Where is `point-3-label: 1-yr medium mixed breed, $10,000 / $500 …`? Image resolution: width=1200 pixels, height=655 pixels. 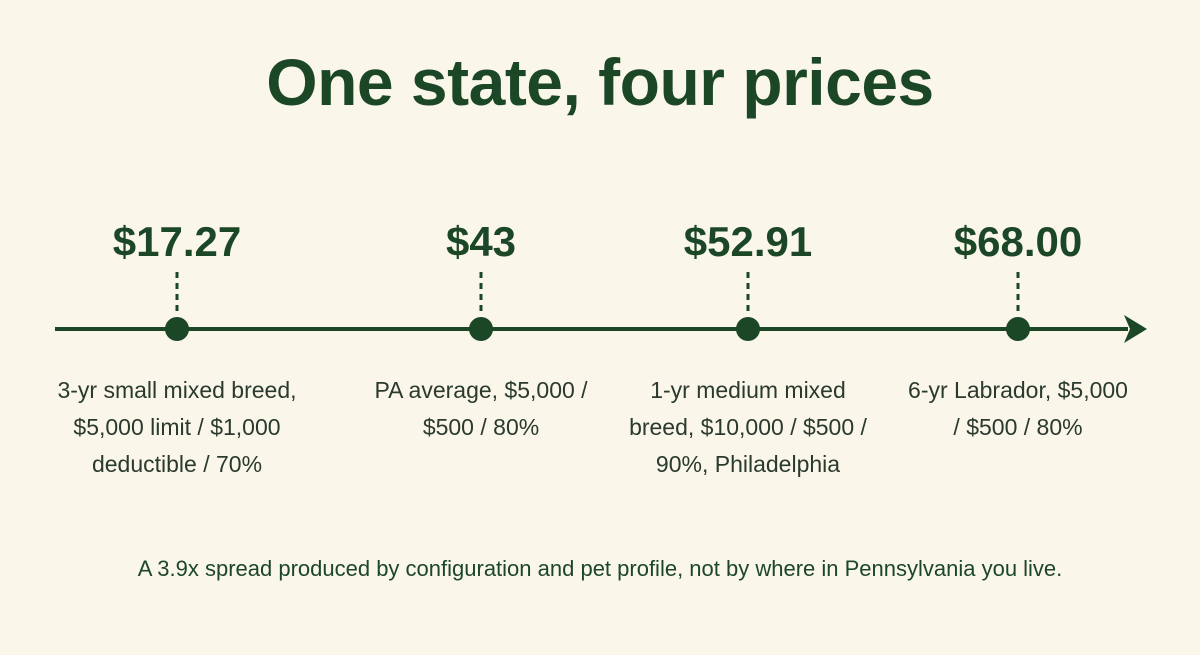
point-3-label: 1-yr medium mixed breed, $10,000 / $500 … is located at coordinates (748, 427).